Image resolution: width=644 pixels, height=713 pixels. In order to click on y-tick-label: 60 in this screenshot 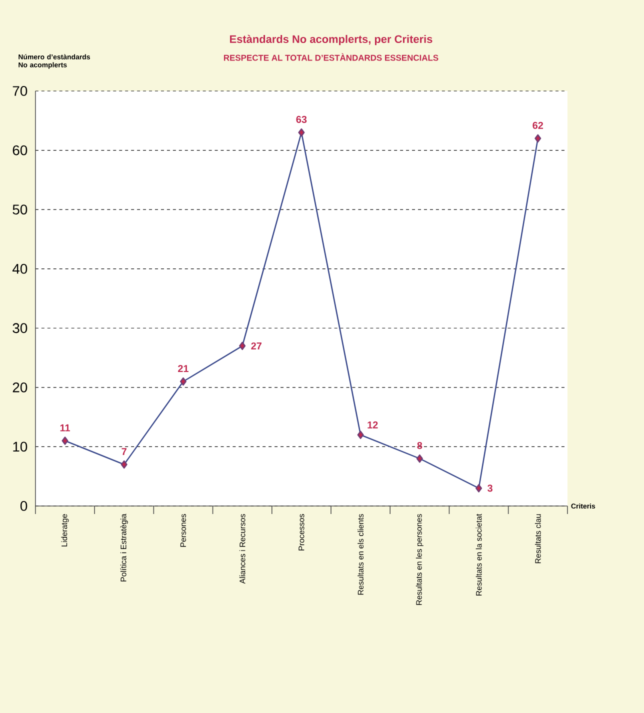, I will do `click(20, 150)`.